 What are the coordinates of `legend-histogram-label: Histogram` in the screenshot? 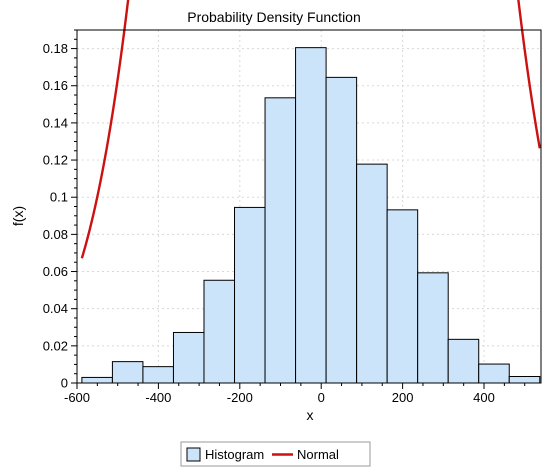 It's located at (234, 454).